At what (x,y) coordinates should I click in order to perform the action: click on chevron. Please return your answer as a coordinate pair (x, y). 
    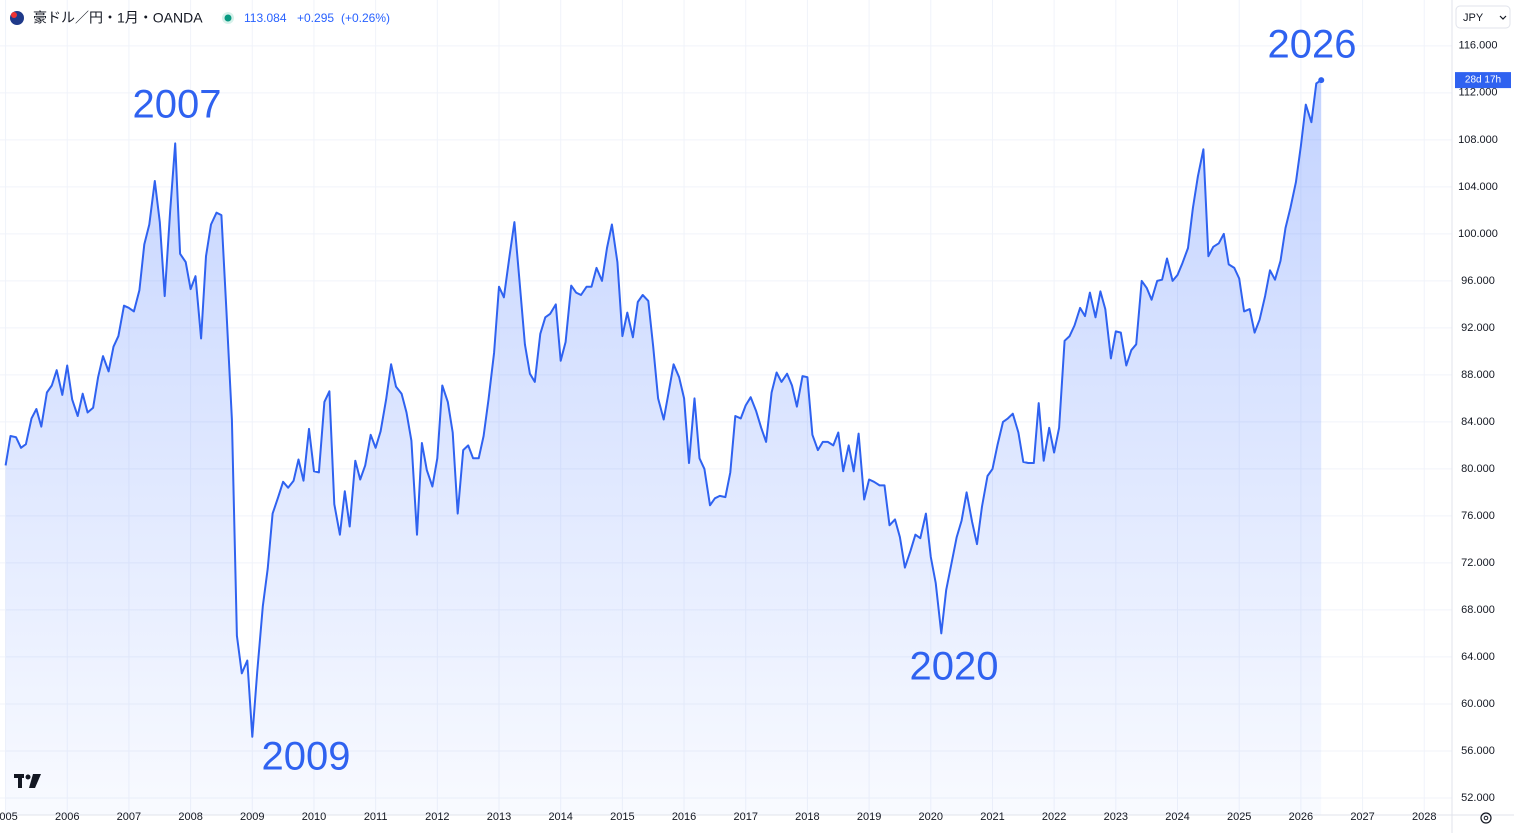
    Looking at the image, I should click on (1503, 17).